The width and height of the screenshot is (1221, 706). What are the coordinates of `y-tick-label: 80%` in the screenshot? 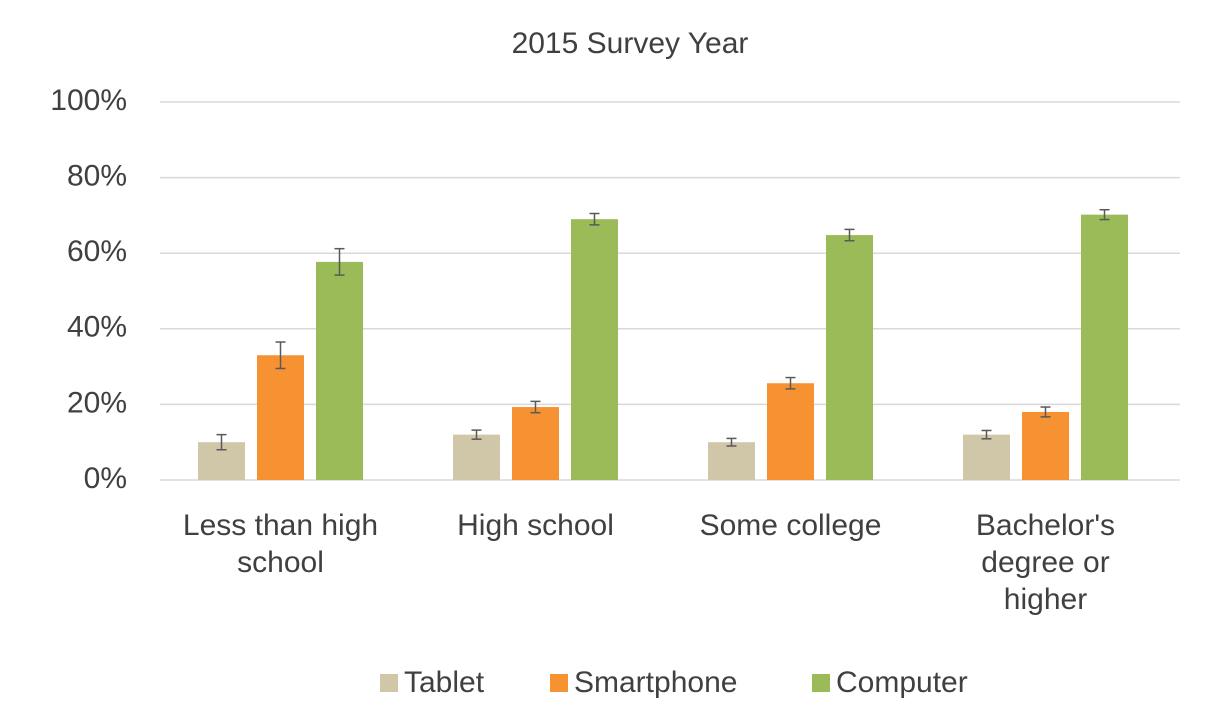 It's located at (97, 176).